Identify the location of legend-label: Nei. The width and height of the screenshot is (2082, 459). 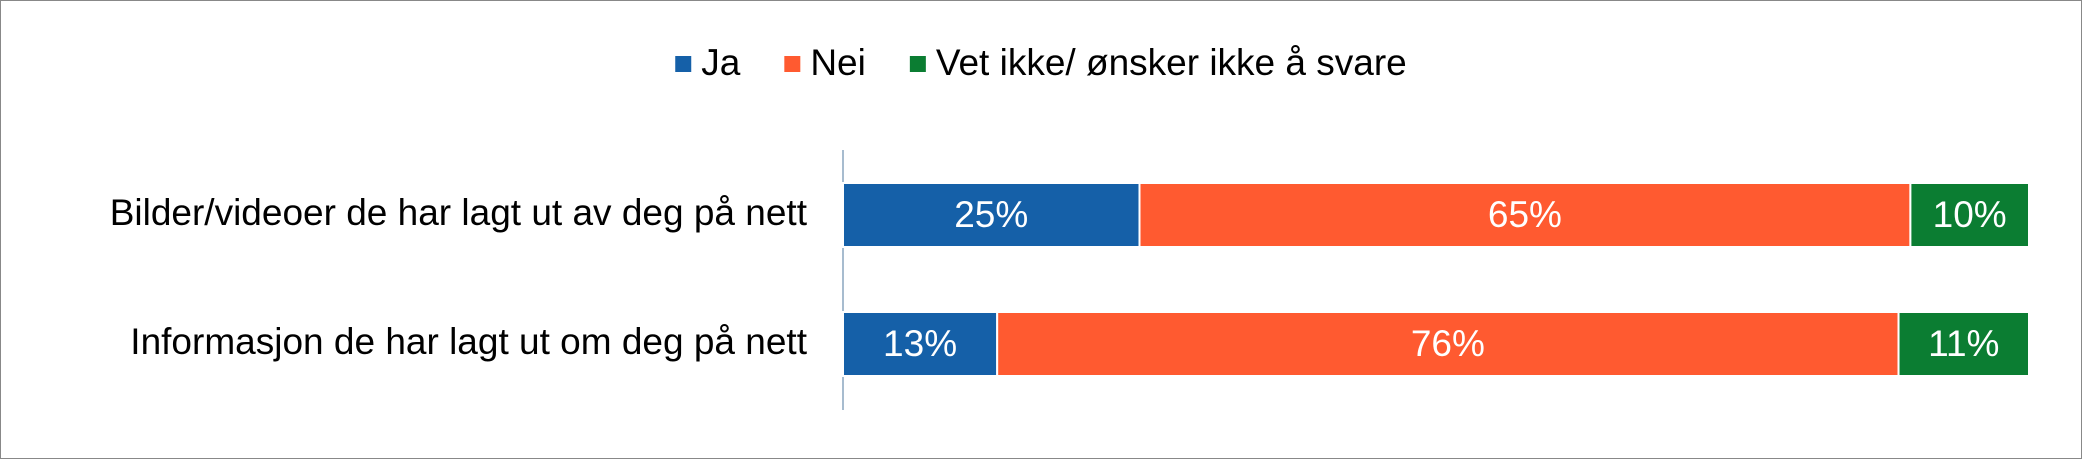
(838, 62).